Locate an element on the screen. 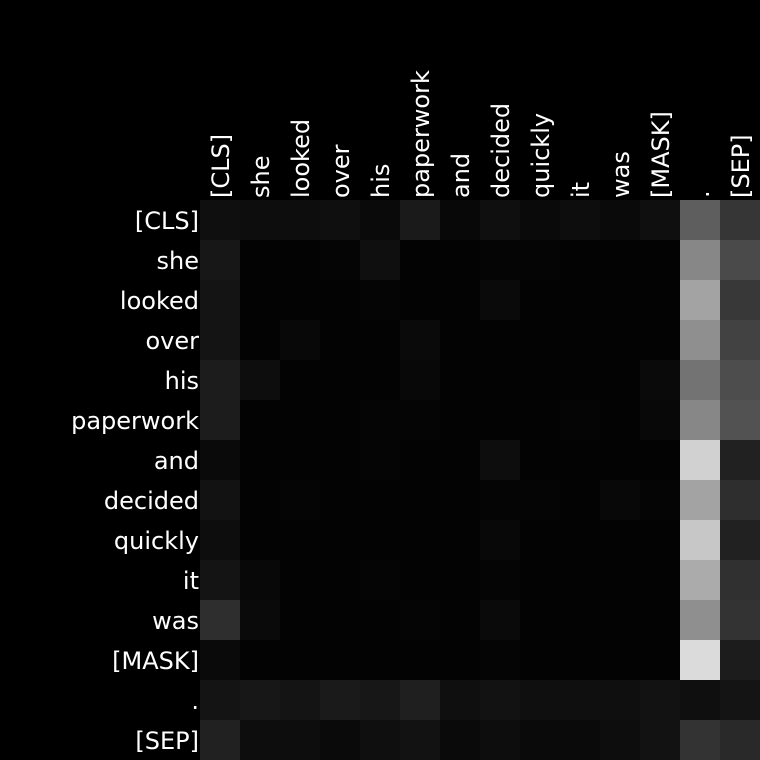 This screenshot has height=760, width=760. heatmap-cell-r10-c5 is located at coordinates (420, 620).